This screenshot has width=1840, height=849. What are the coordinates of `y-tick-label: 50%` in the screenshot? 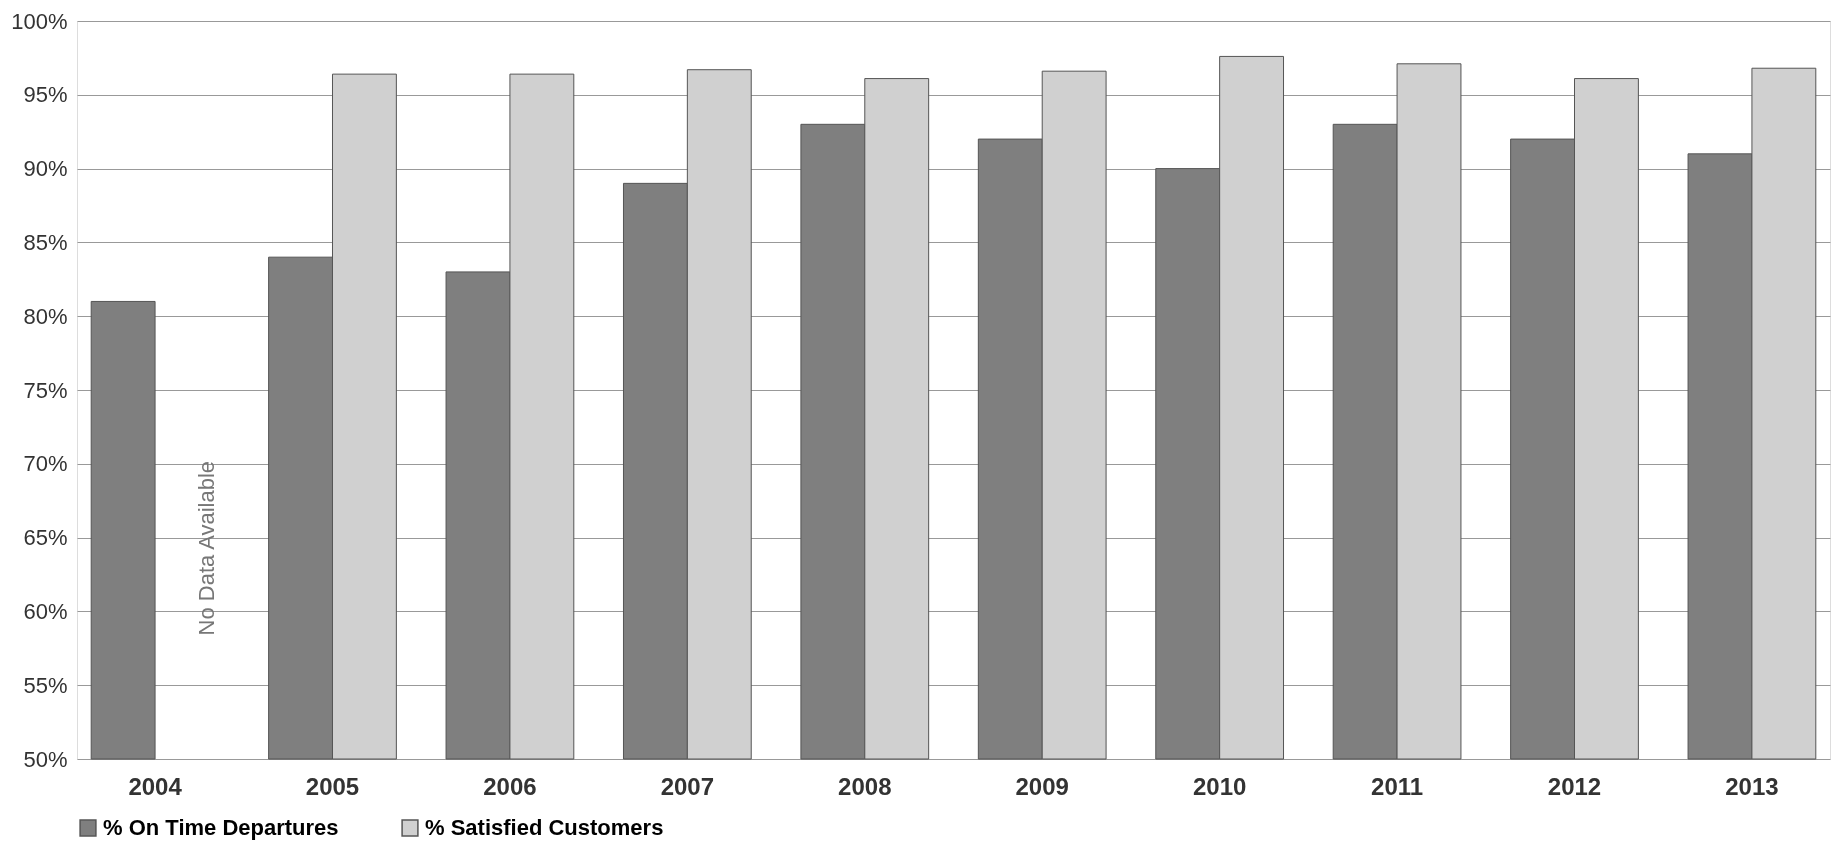 It's located at (45, 759).